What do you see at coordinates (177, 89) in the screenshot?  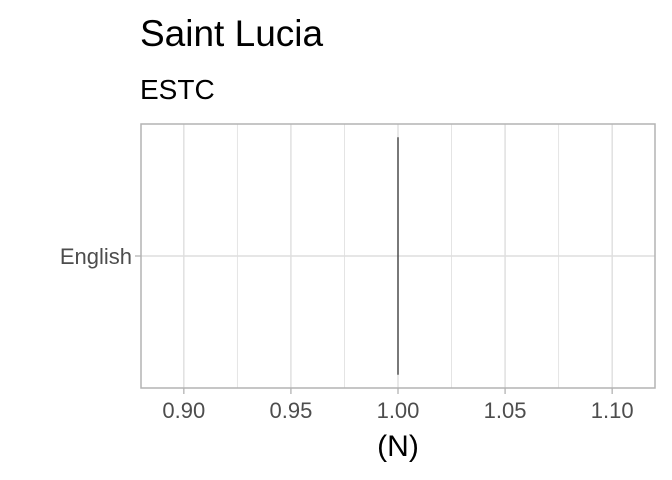 I see `chart-subtitle: ESTC` at bounding box center [177, 89].